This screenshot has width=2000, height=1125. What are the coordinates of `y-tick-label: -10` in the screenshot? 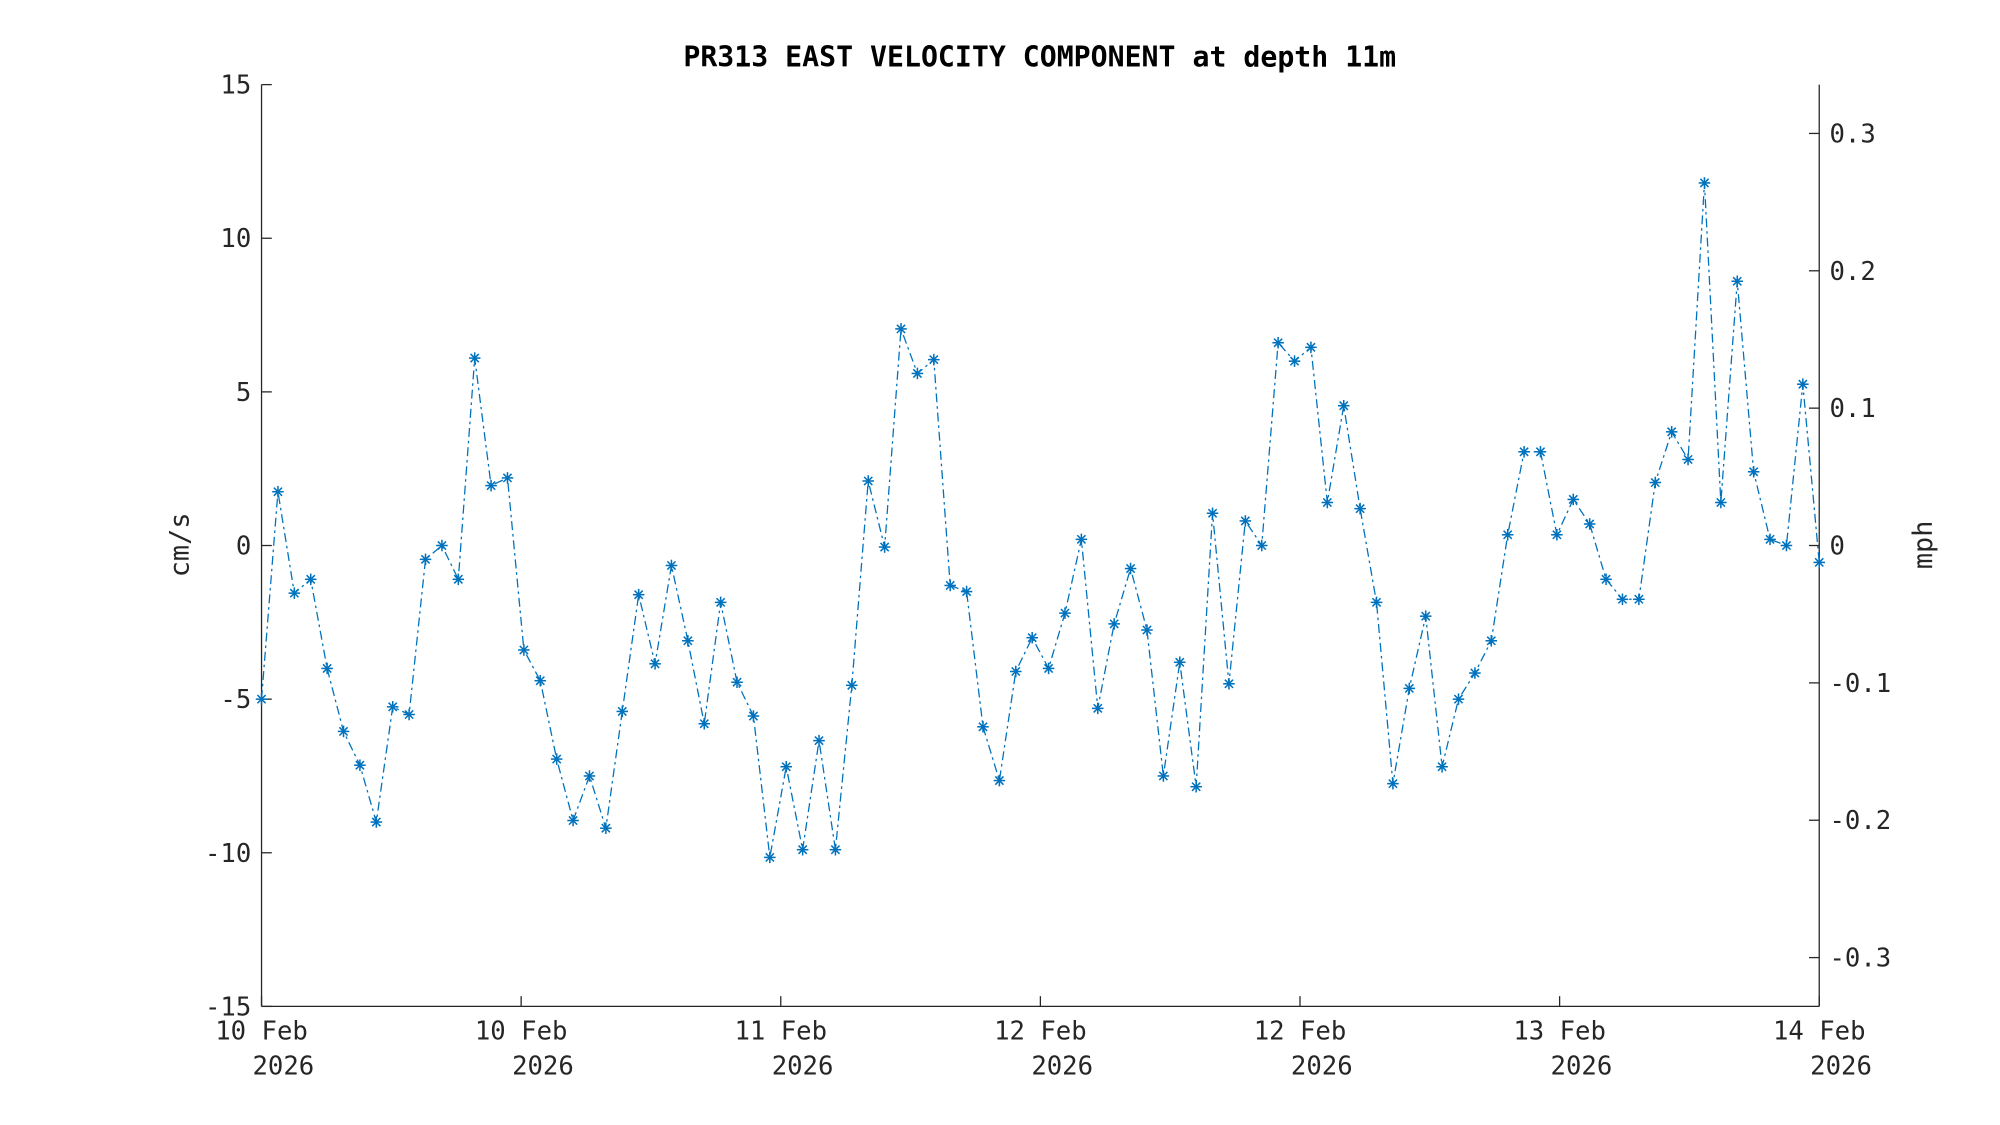 It's located at (228, 854).